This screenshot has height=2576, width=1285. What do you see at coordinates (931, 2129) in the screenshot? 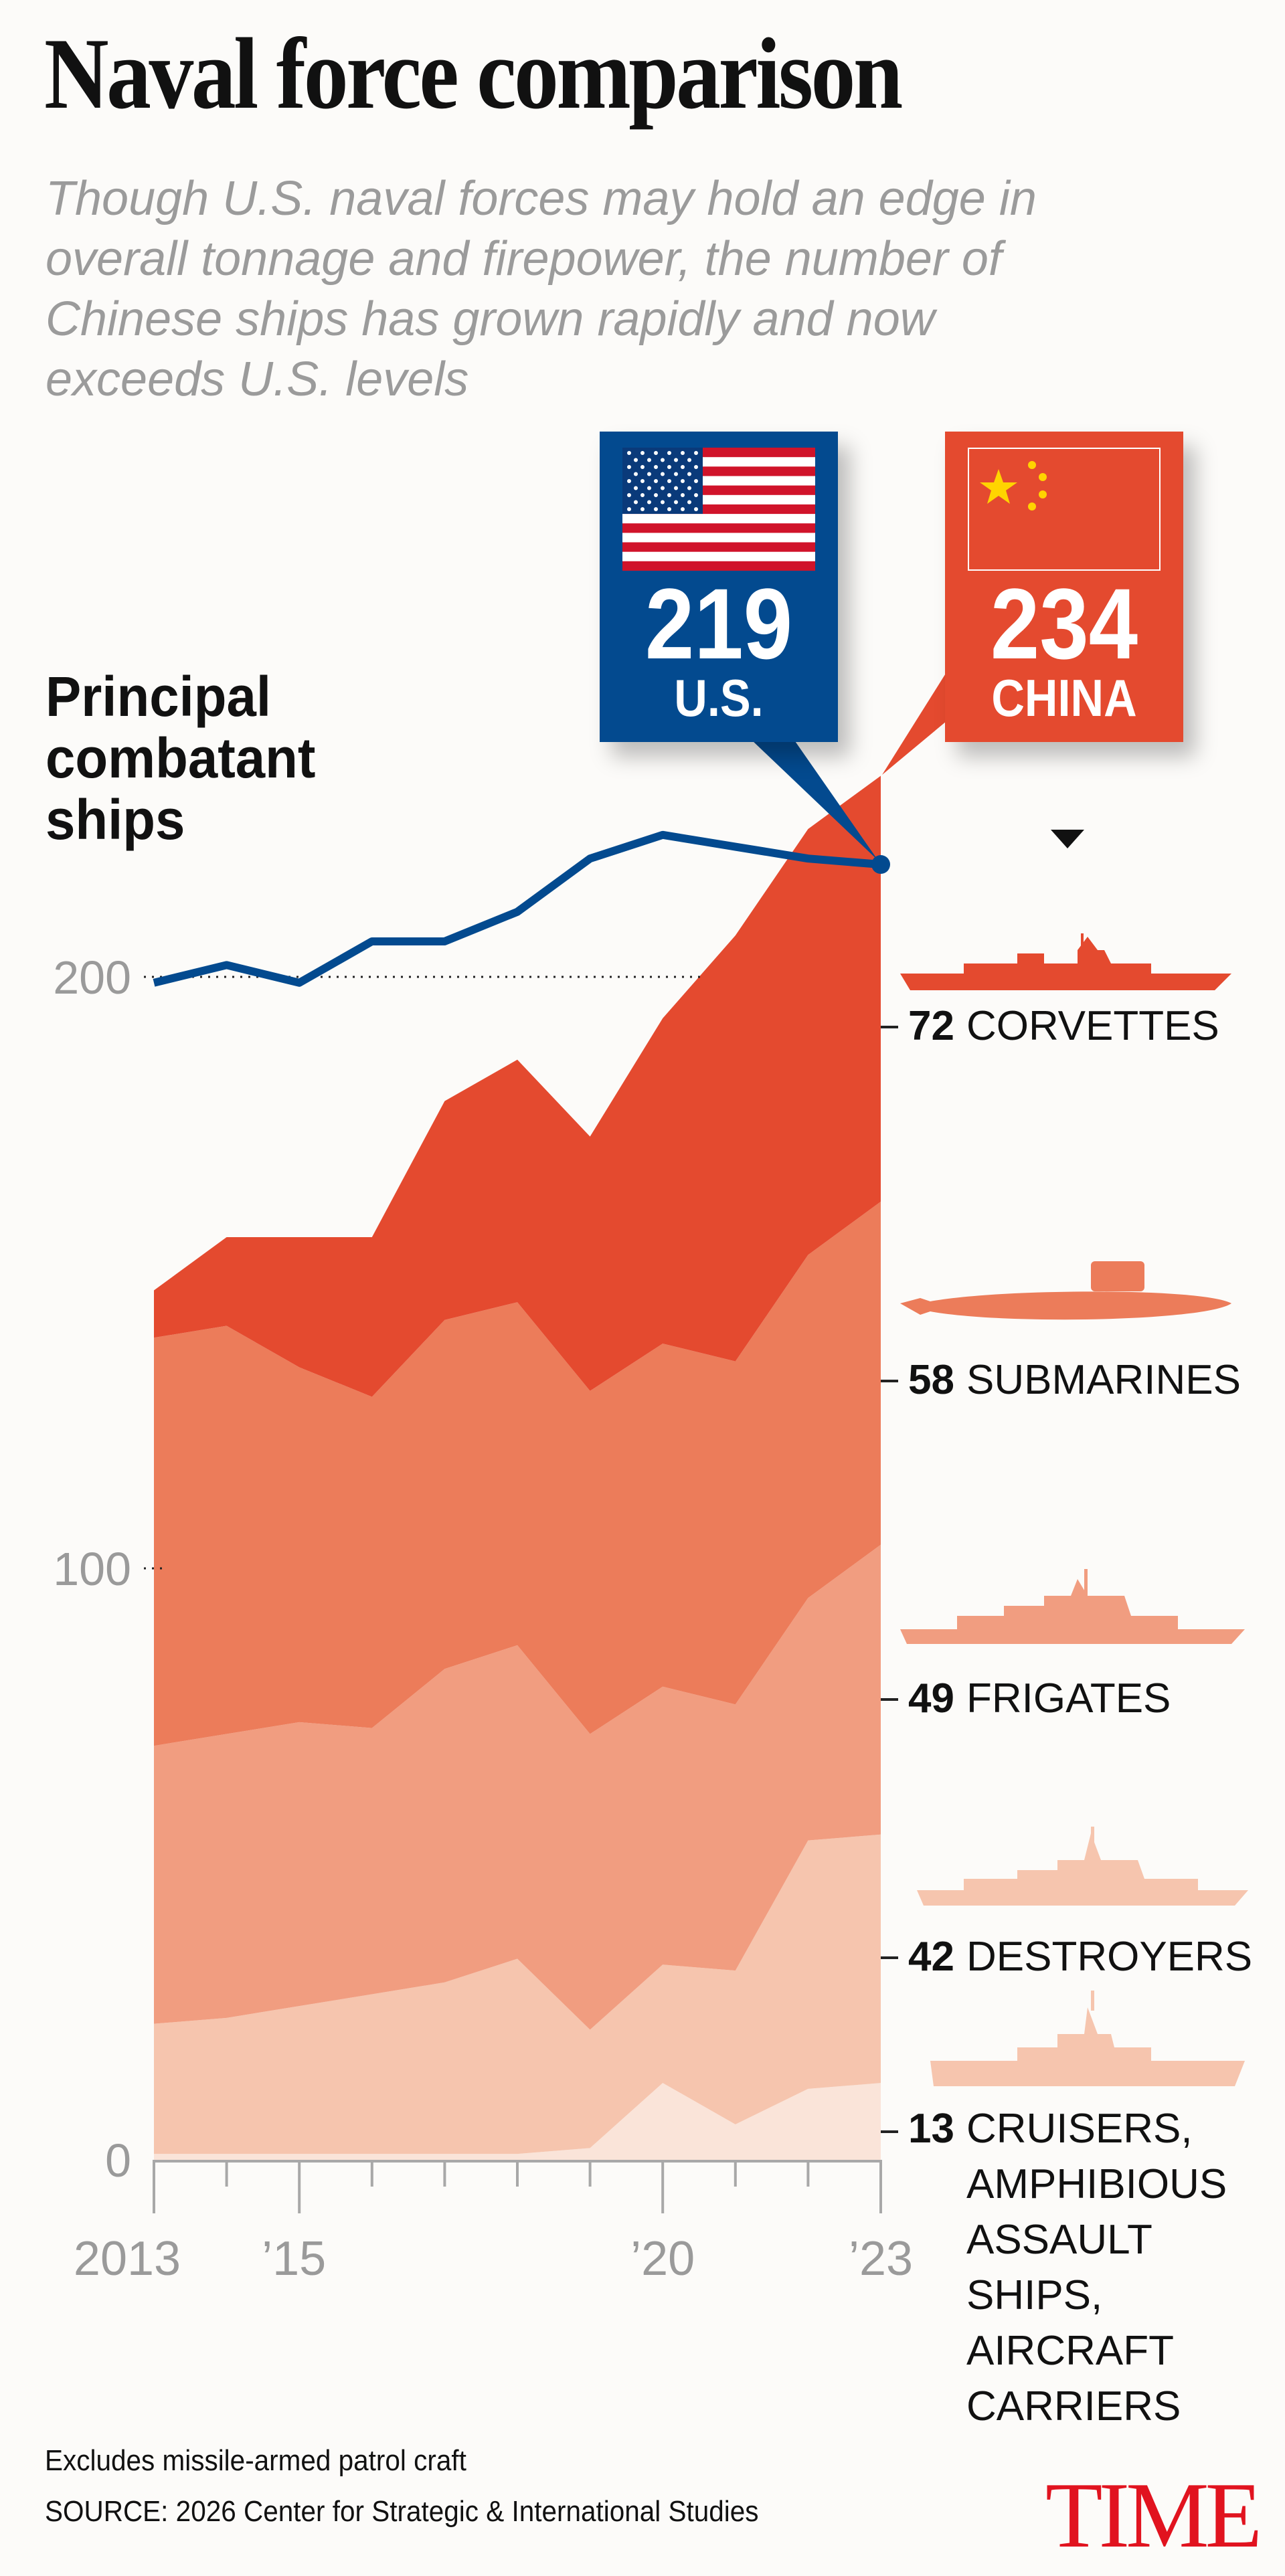
I see `legend-count: 13` at bounding box center [931, 2129].